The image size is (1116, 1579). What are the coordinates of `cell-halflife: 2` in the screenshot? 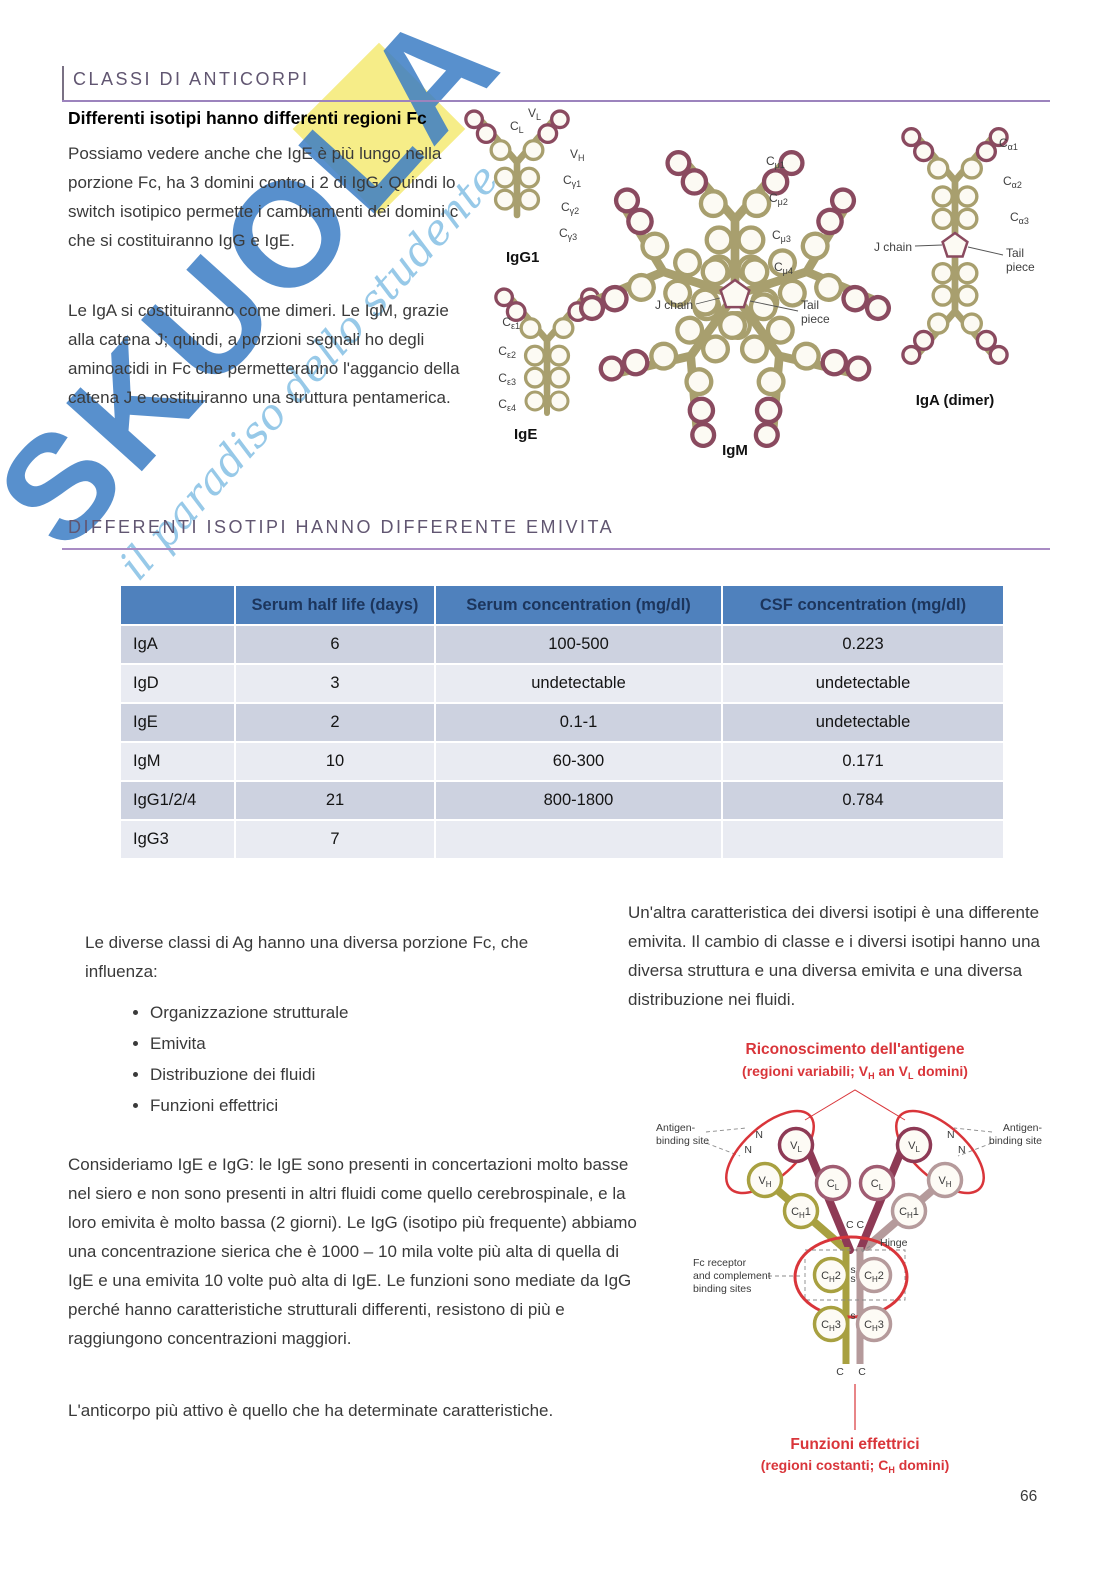 It's located at (335, 722).